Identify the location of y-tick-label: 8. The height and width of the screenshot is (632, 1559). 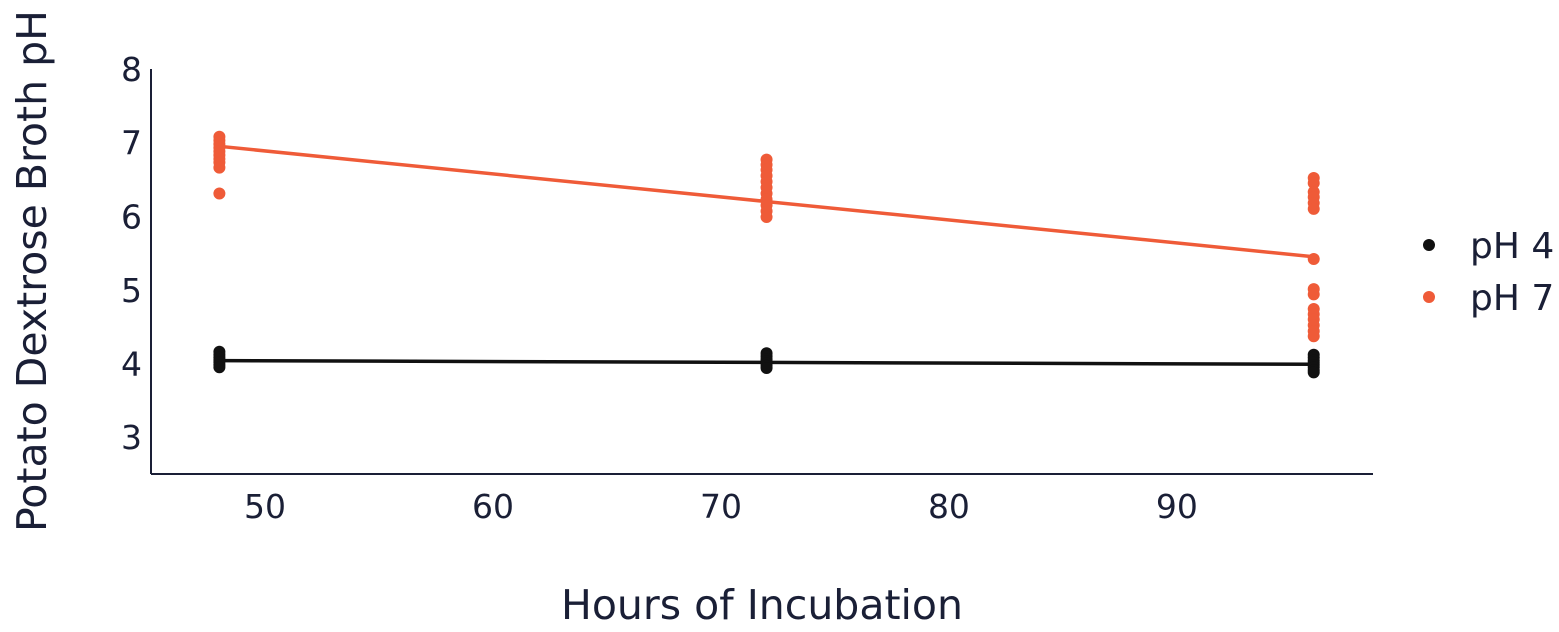
(131, 69).